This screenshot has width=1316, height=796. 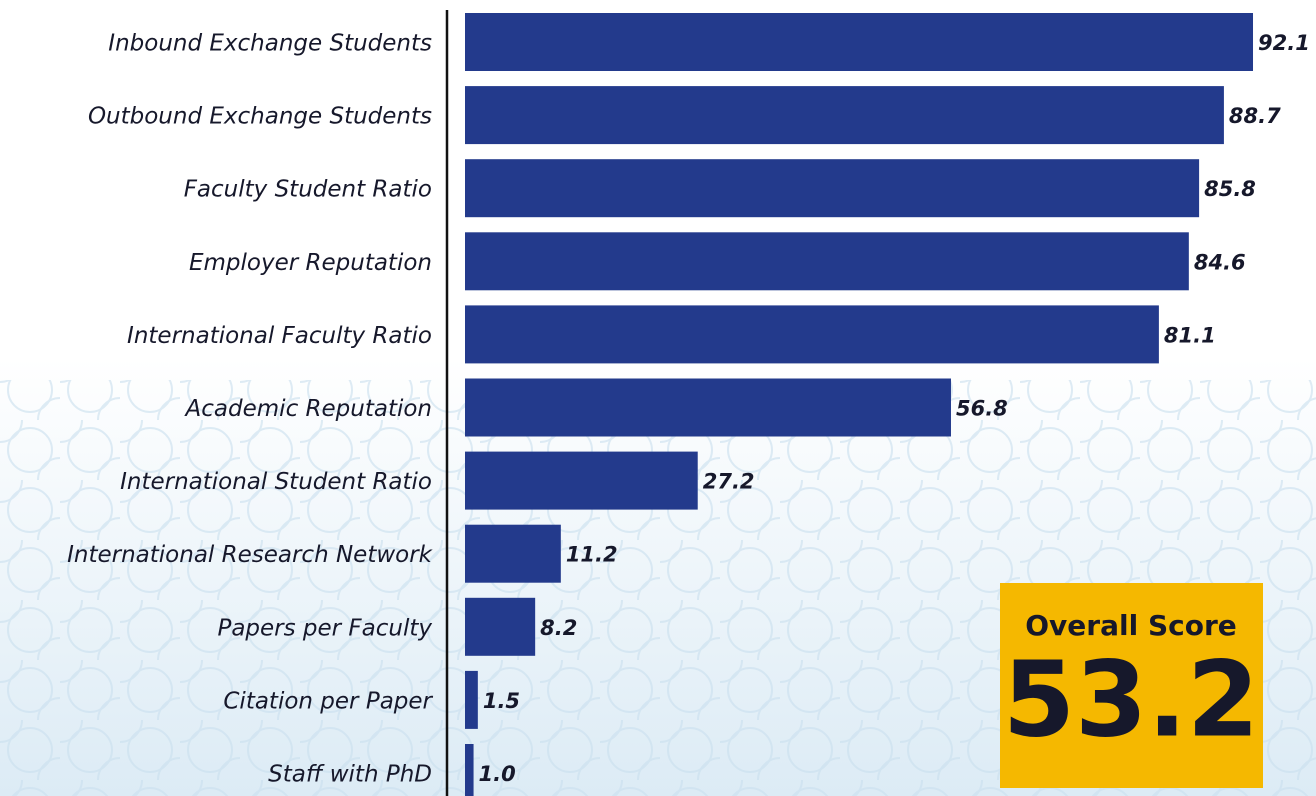 What do you see at coordinates (276, 482) in the screenshot?
I see `category-label: International Student Ratio` at bounding box center [276, 482].